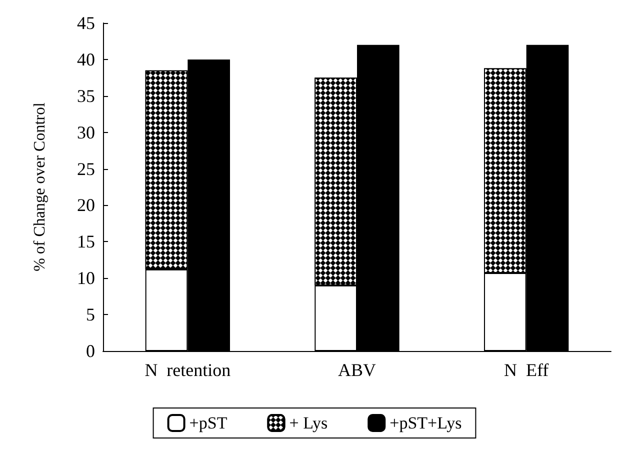 This screenshot has height=464, width=629. What do you see at coordinates (208, 423) in the screenshot?
I see `legend-label: +pST` at bounding box center [208, 423].